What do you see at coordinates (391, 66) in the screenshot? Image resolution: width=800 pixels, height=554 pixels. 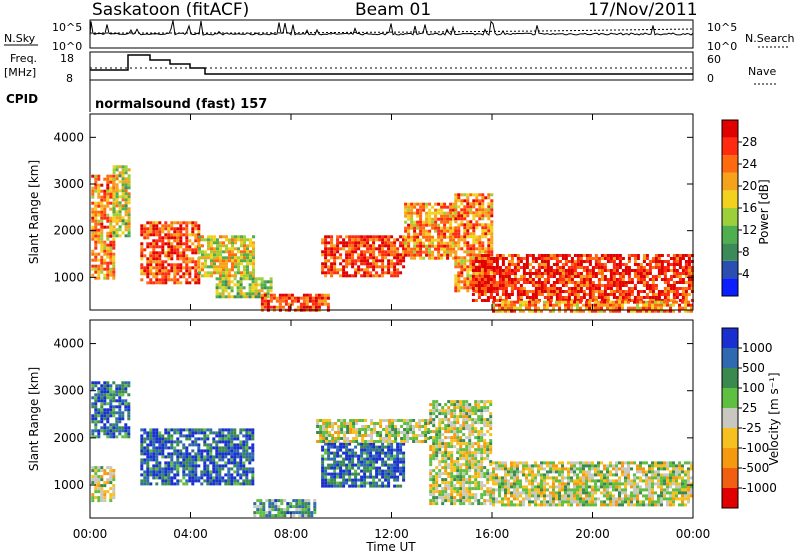 I see `freq-panel` at bounding box center [391, 66].